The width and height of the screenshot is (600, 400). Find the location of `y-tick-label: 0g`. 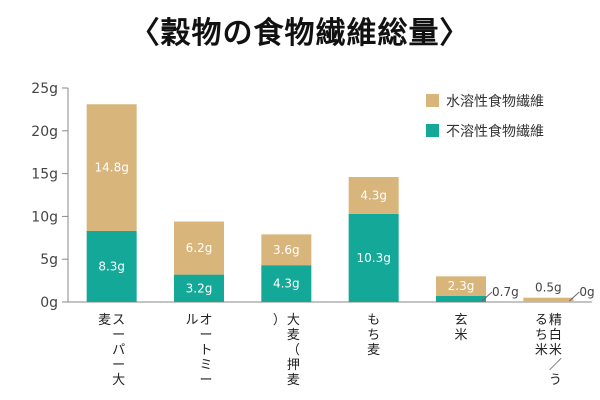

y-tick-label: 0g is located at coordinates (49, 303).